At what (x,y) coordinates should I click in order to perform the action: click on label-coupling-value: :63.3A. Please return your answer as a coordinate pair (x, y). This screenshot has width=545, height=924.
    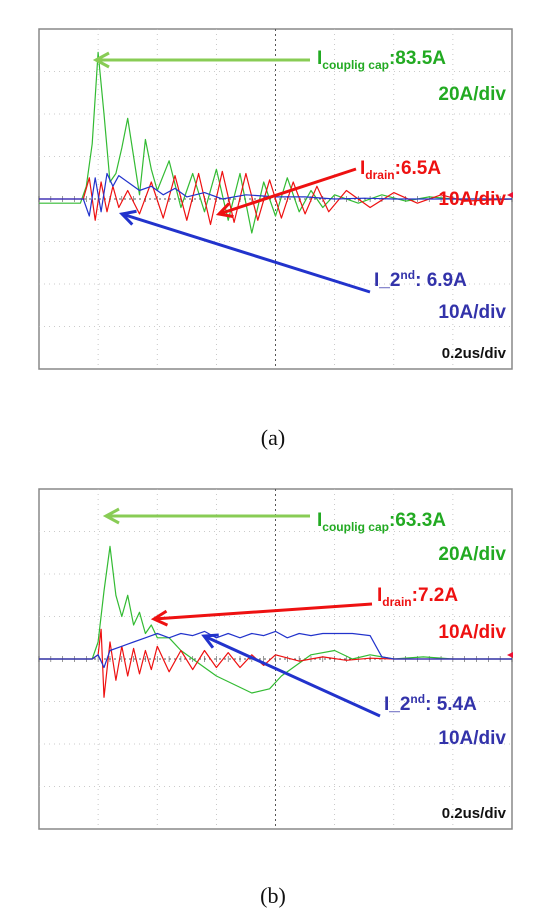
    Looking at the image, I should click on (417, 520).